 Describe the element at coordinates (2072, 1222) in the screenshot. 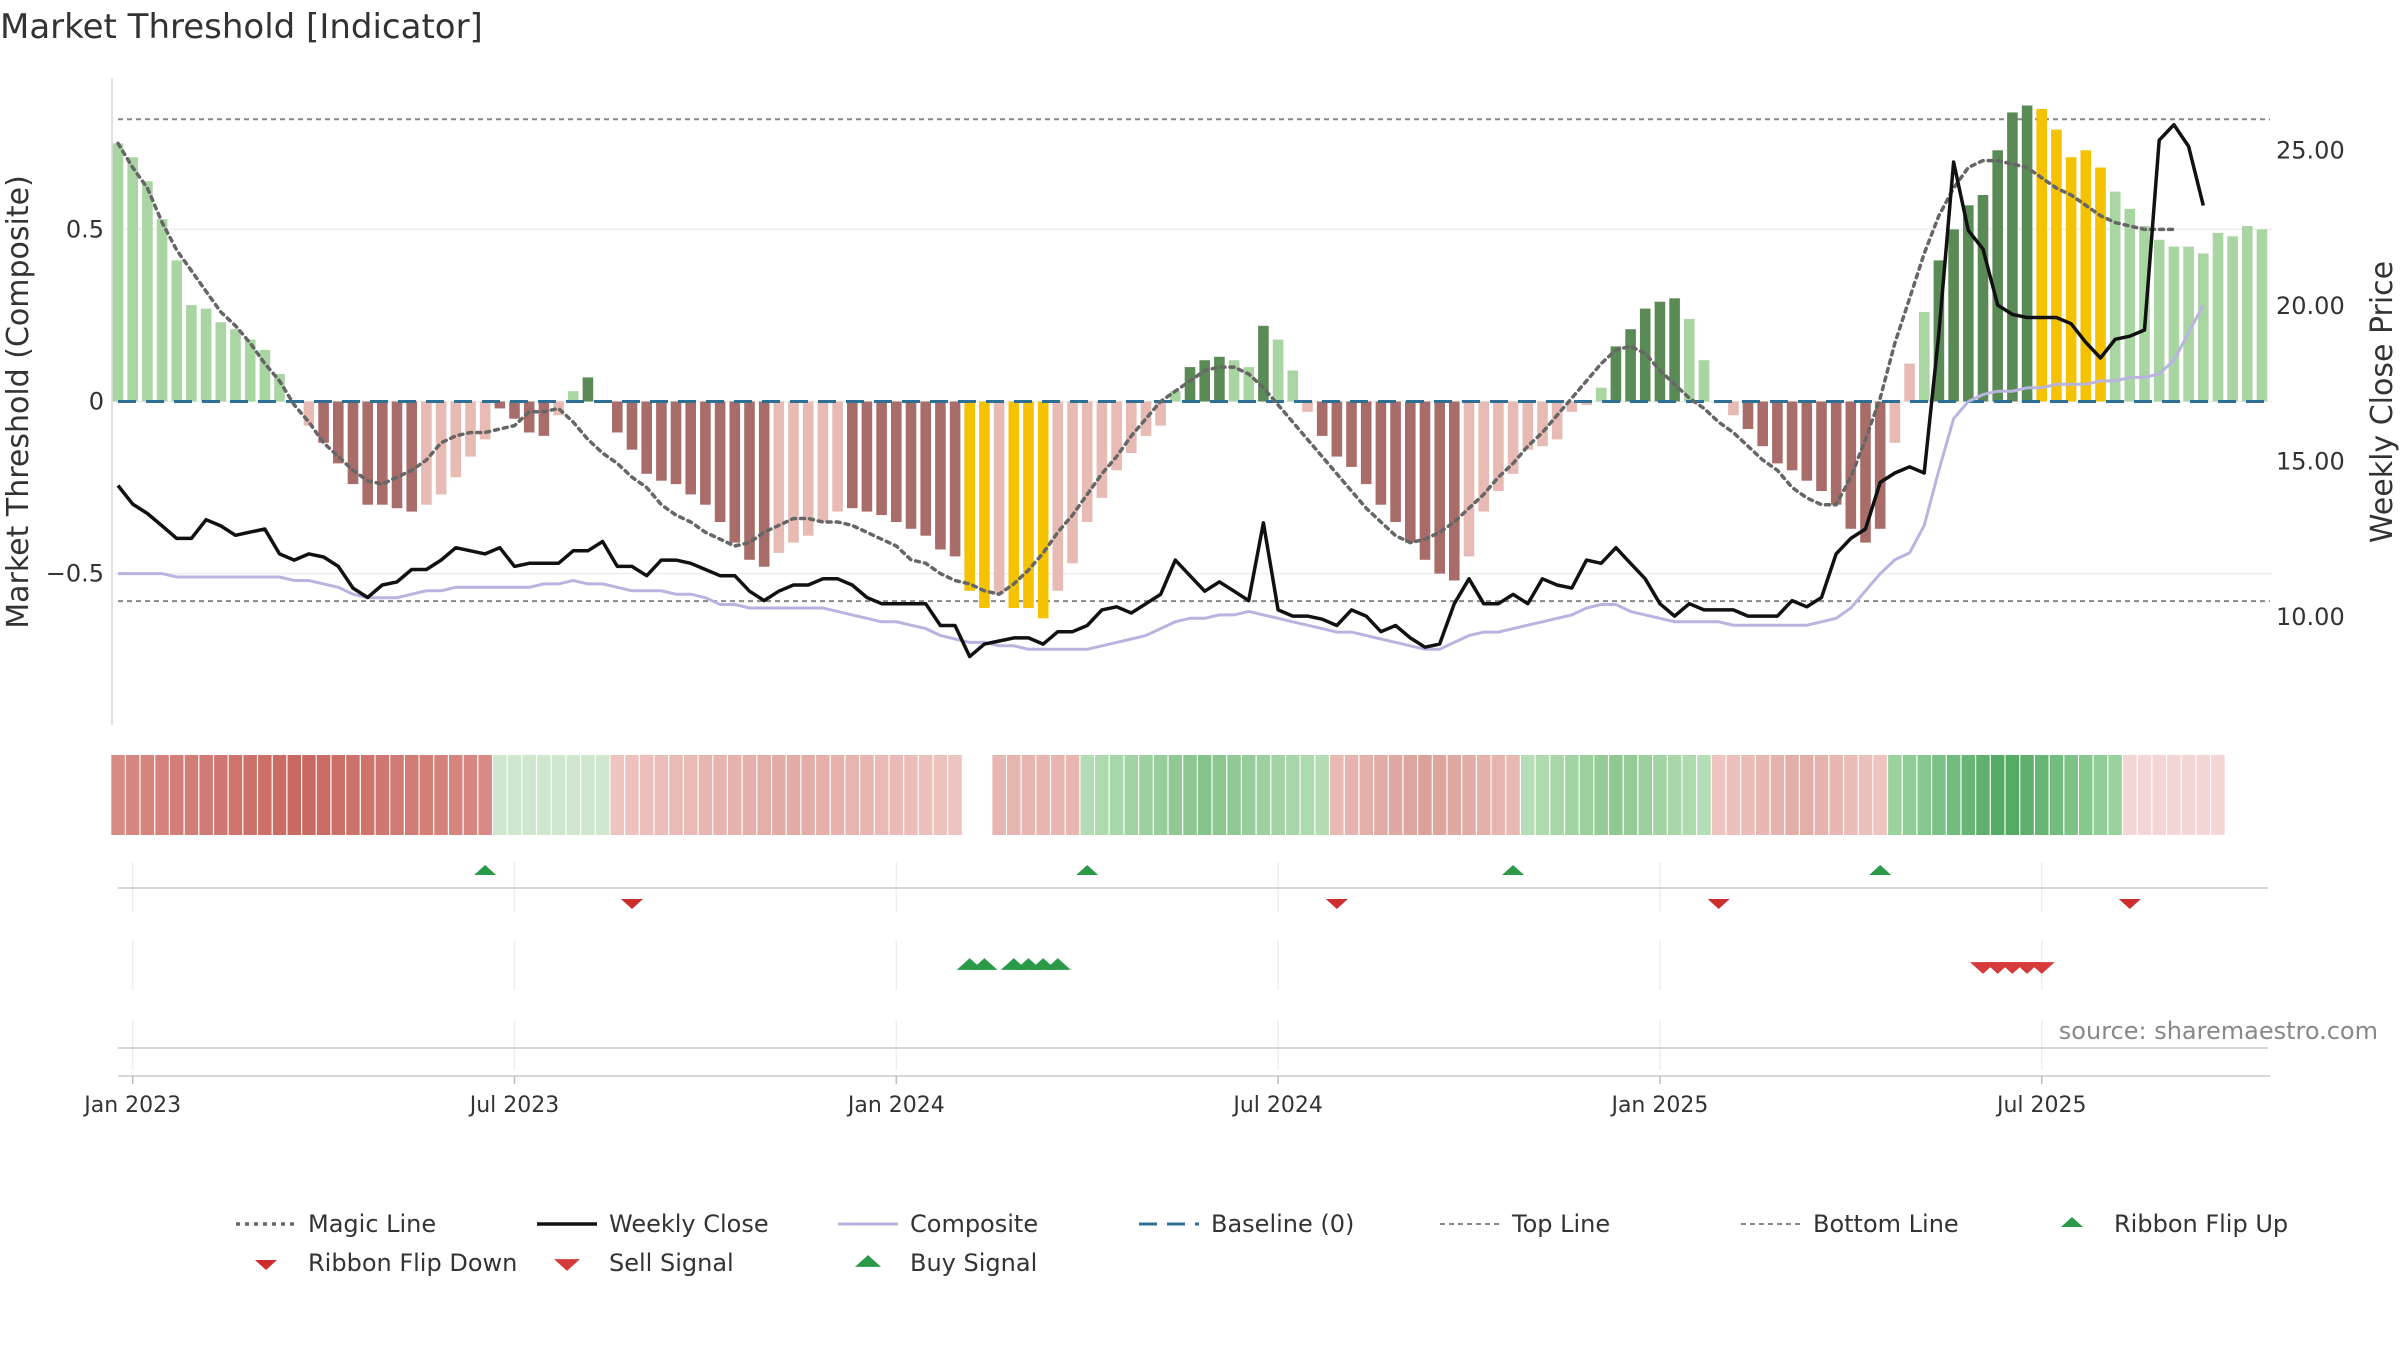

I see `legend-marker` at that location.